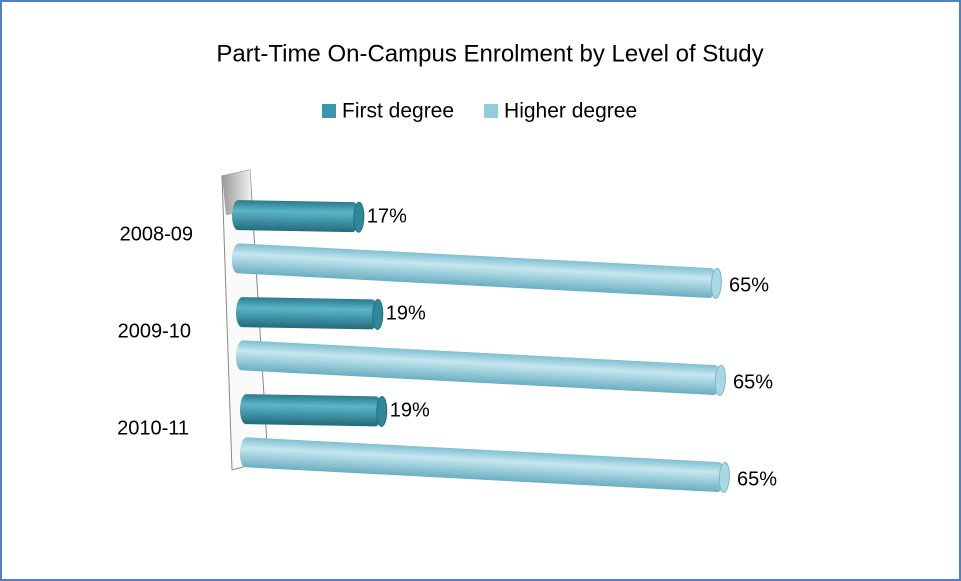 This screenshot has height=581, width=961. What do you see at coordinates (153, 428) in the screenshot?
I see `category-label: 2010-11` at bounding box center [153, 428].